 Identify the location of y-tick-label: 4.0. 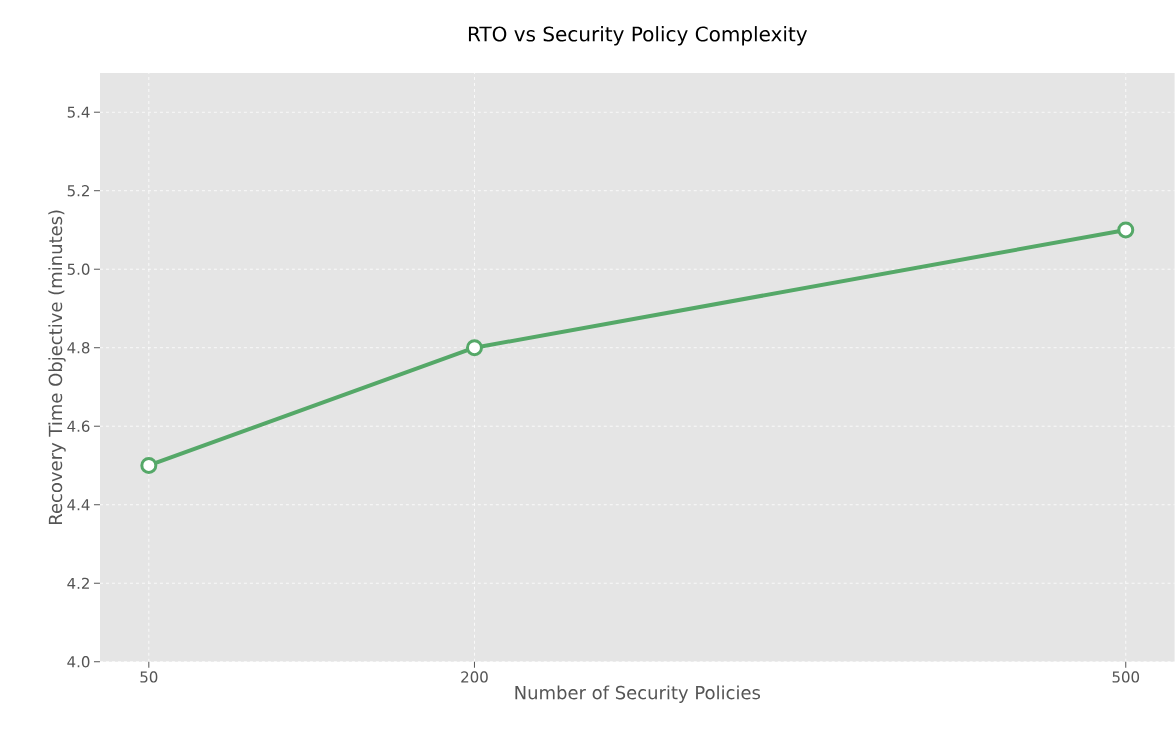
(78, 662).